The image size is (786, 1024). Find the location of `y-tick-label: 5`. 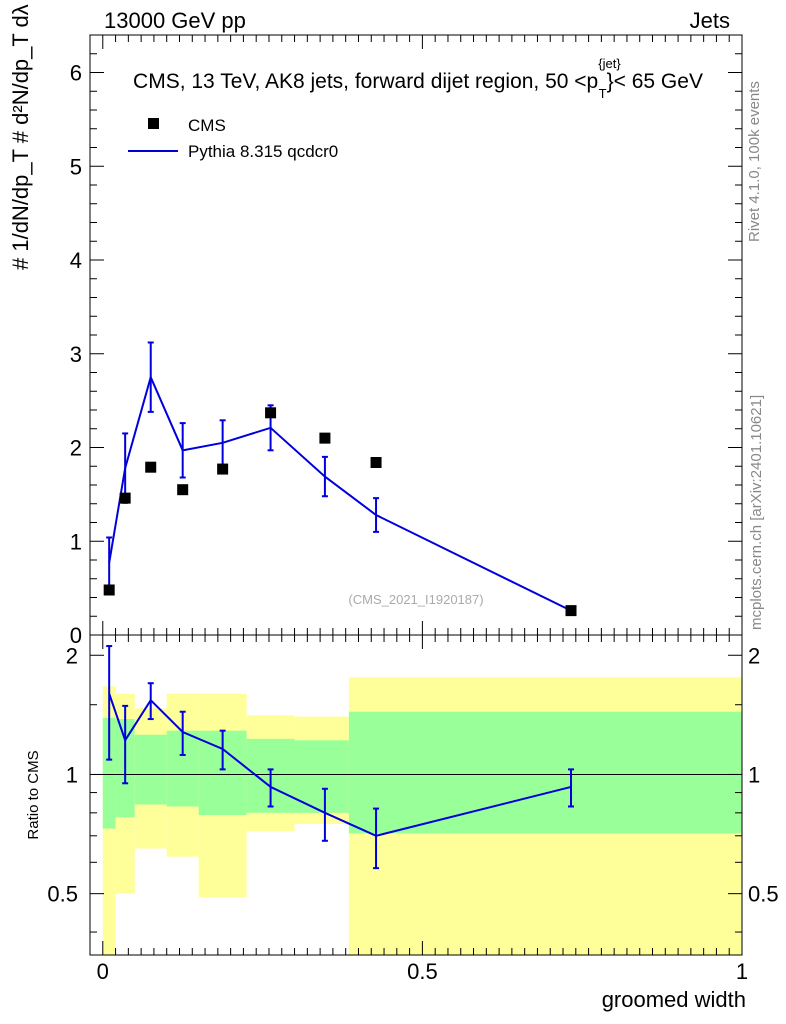

y-tick-label: 5 is located at coordinates (76, 166).